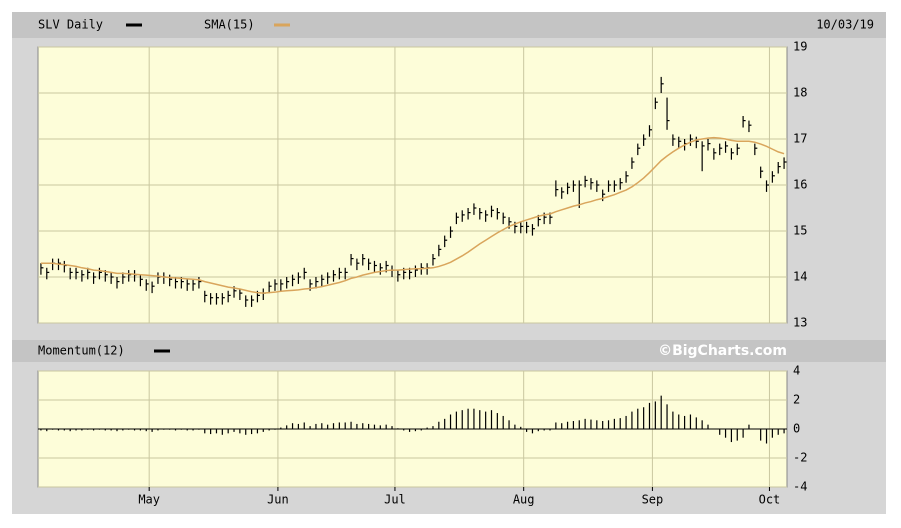  Describe the element at coordinates (81, 351) in the screenshot. I see `legend-label: Momentum(12)` at that location.